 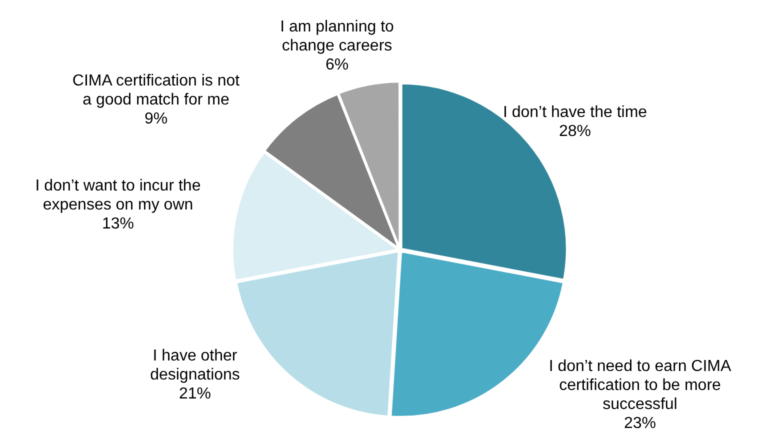 I want to click on slice-label: I am planning to change careers, so click(x=337, y=36).